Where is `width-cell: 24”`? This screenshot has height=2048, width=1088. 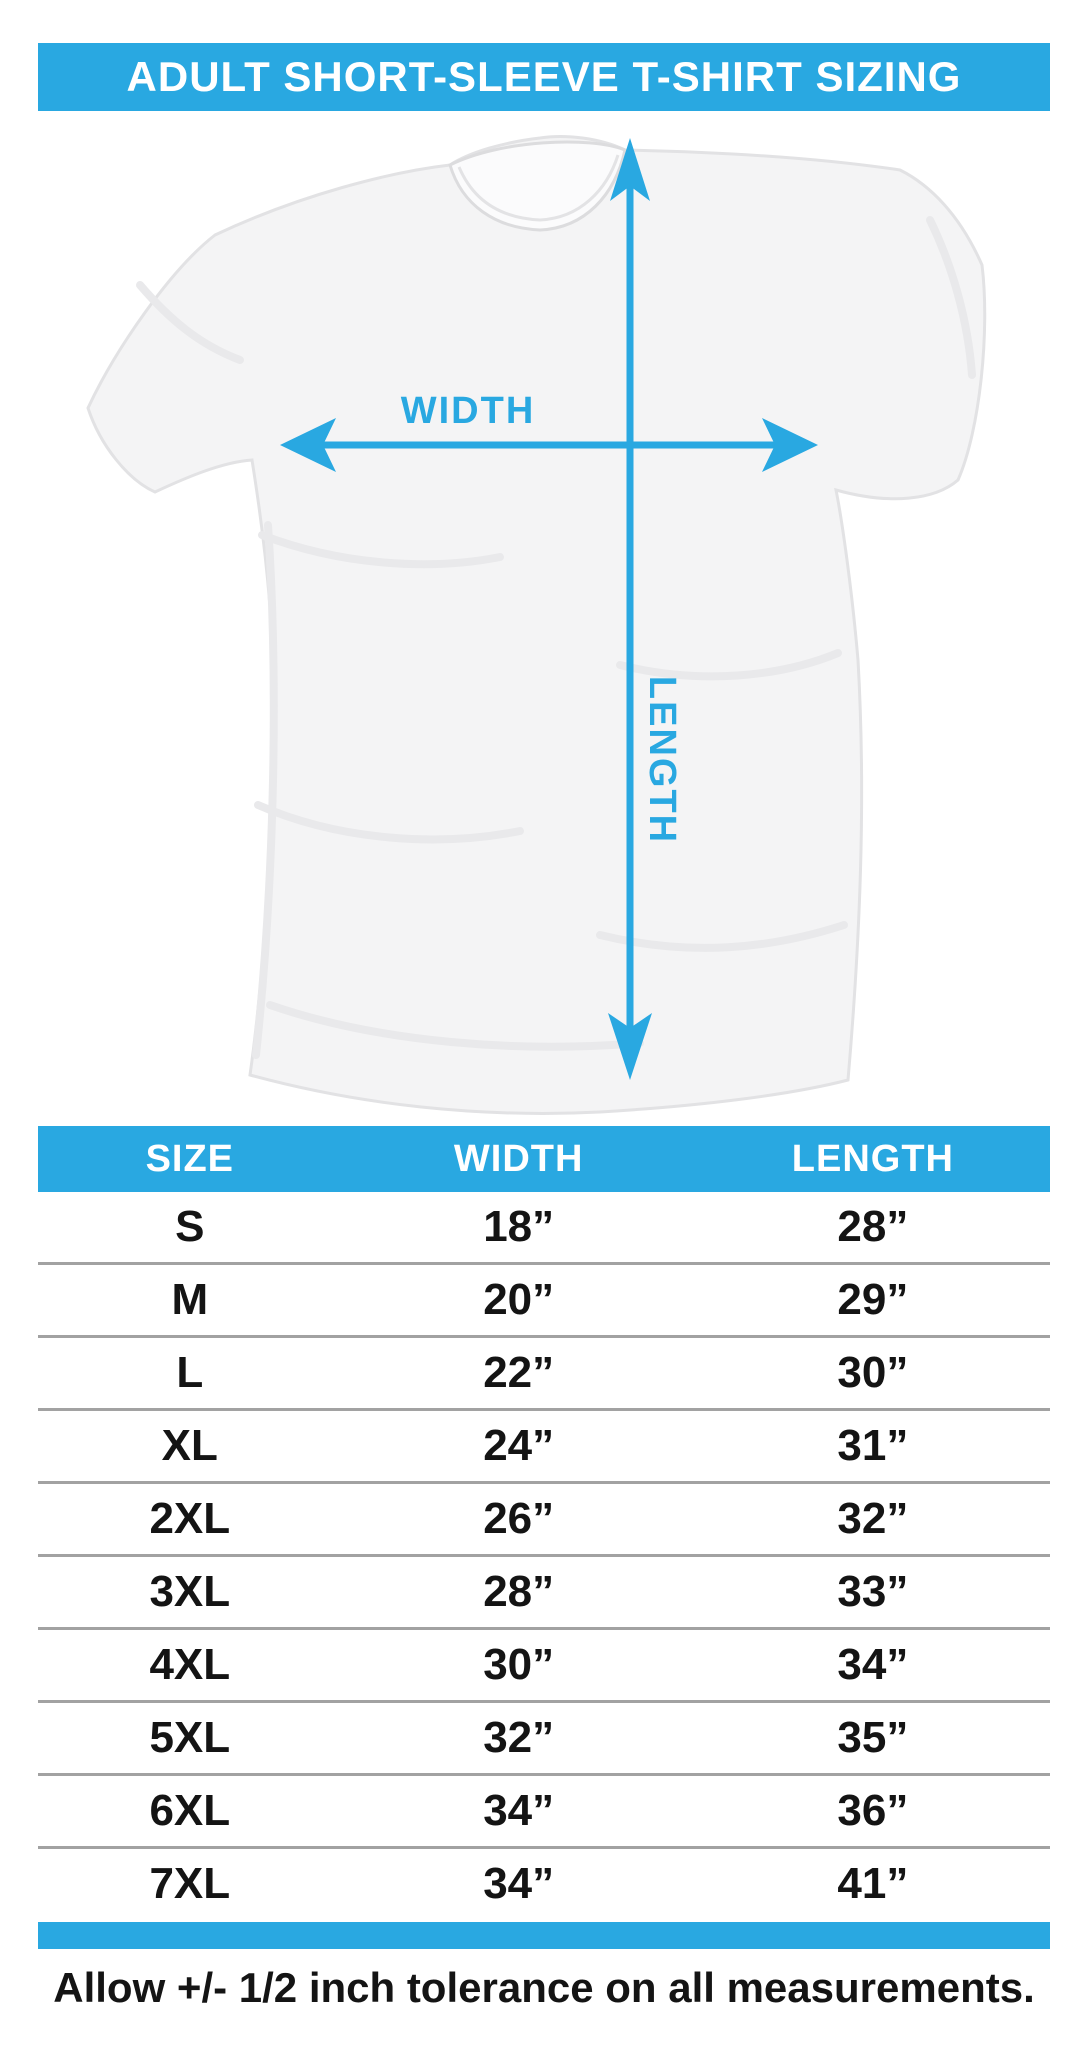
width-cell: 24” is located at coordinates (519, 1445).